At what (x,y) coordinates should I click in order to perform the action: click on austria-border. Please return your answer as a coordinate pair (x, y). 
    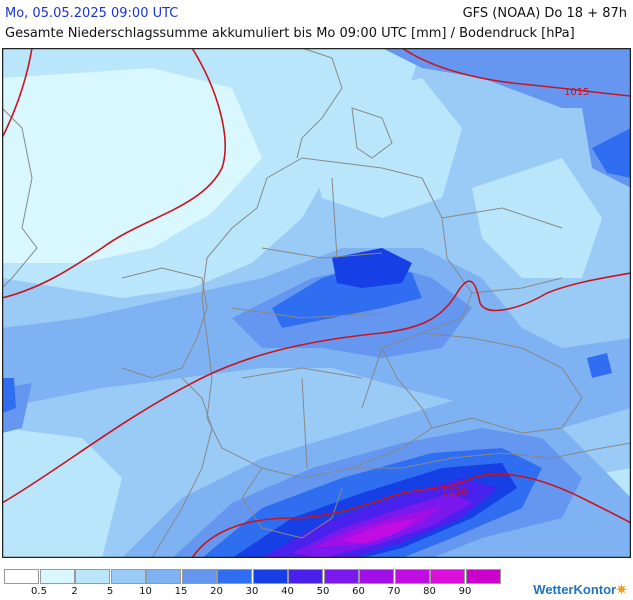
    Looking at the image, I should click on (491, 455).